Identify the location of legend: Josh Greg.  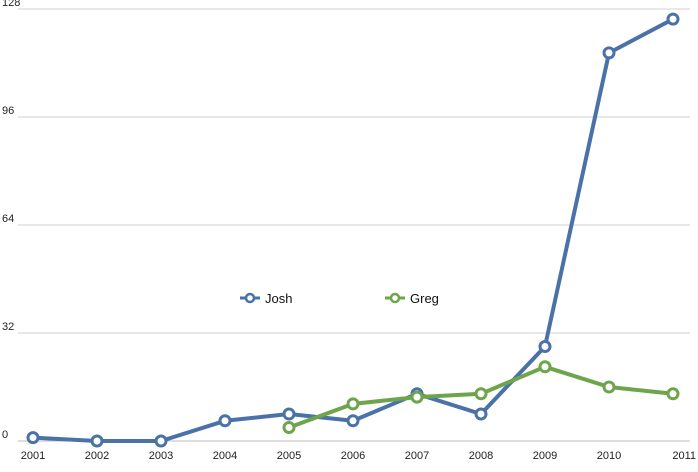
(339, 298).